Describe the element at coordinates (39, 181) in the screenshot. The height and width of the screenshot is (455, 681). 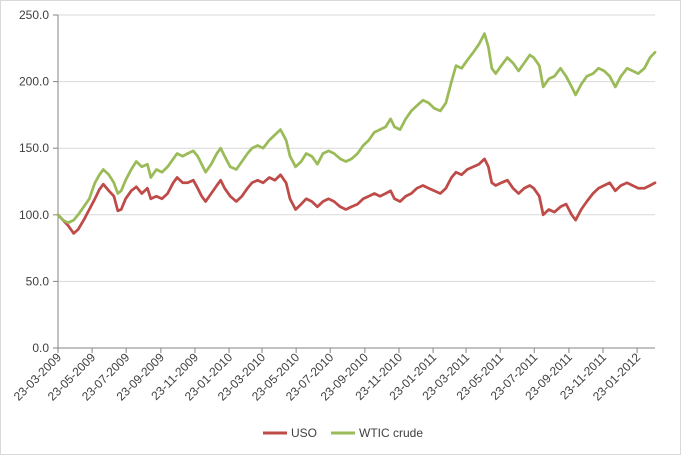
I see `y-axis: 0.0 50.0 100.0 150.0 200.0 250.0` at that location.